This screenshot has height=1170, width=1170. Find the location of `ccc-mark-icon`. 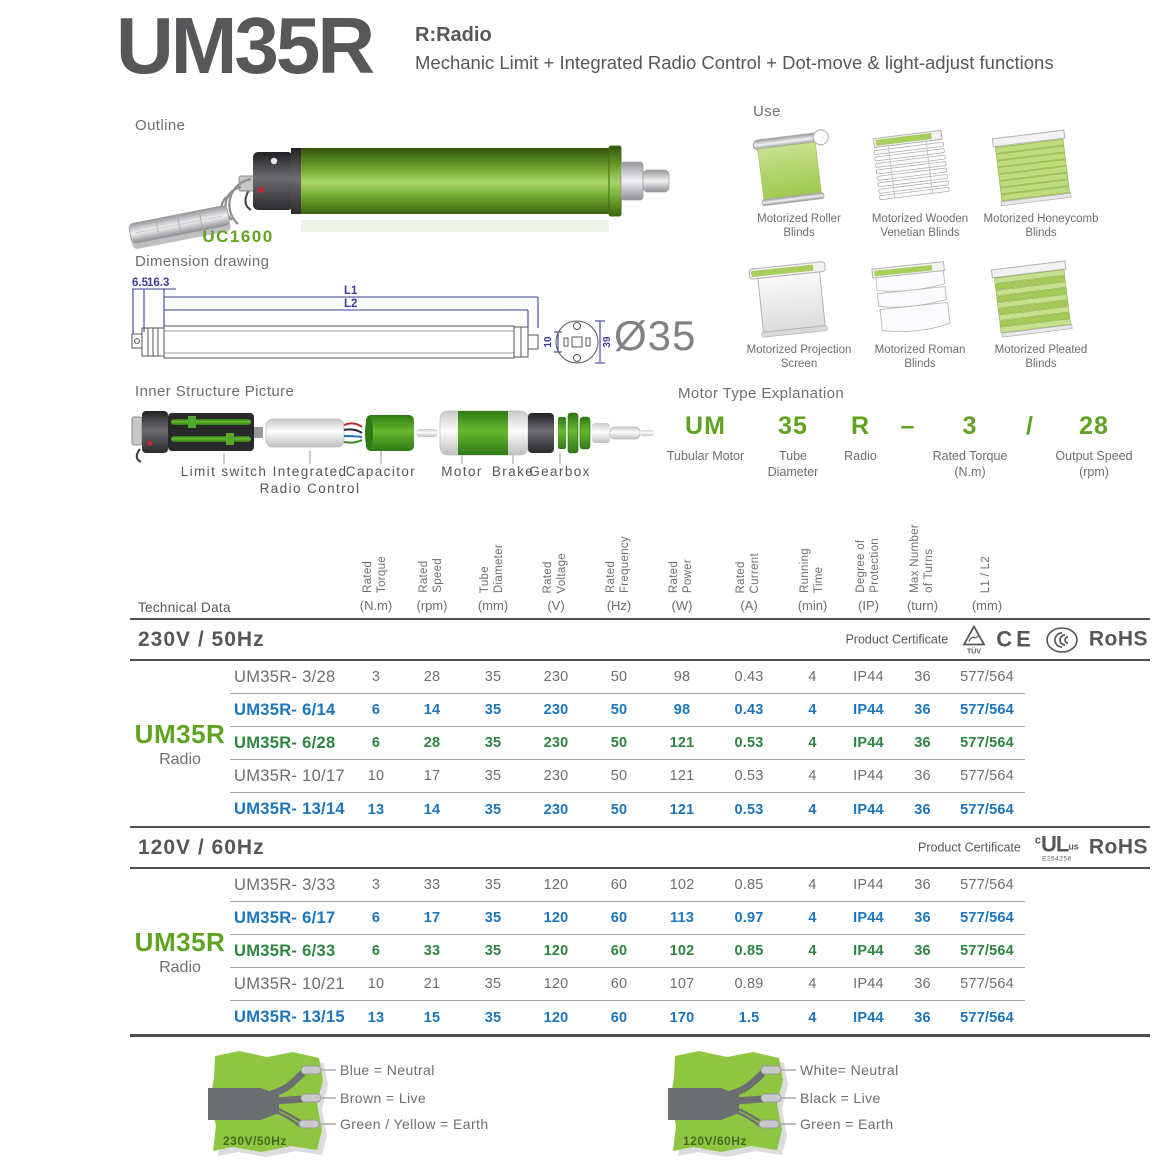

ccc-mark-icon is located at coordinates (1062, 639).